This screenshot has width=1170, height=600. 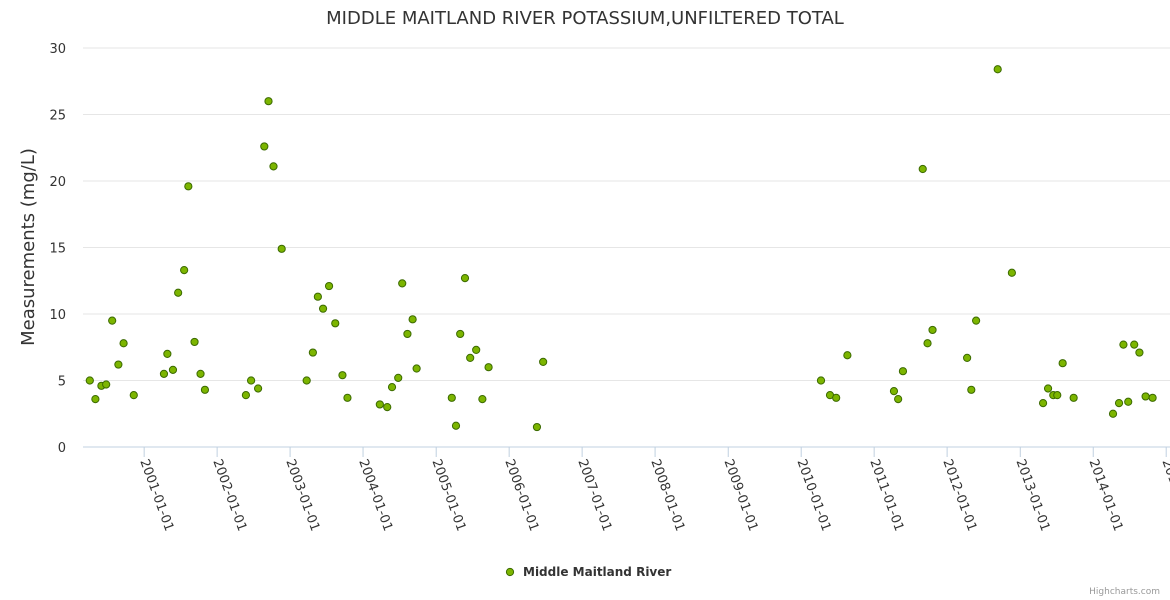 What do you see at coordinates (667, 495) in the screenshot?
I see `x-tick-label: 2008-01-01` at bounding box center [667, 495].